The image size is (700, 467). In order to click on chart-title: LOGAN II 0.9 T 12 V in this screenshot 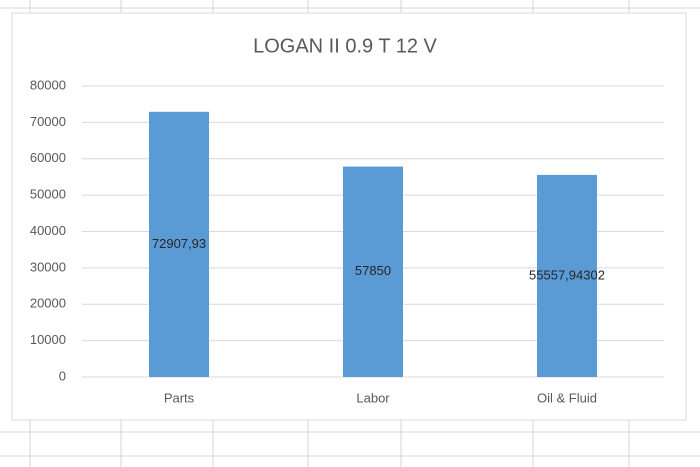, I will do `click(345, 46)`.